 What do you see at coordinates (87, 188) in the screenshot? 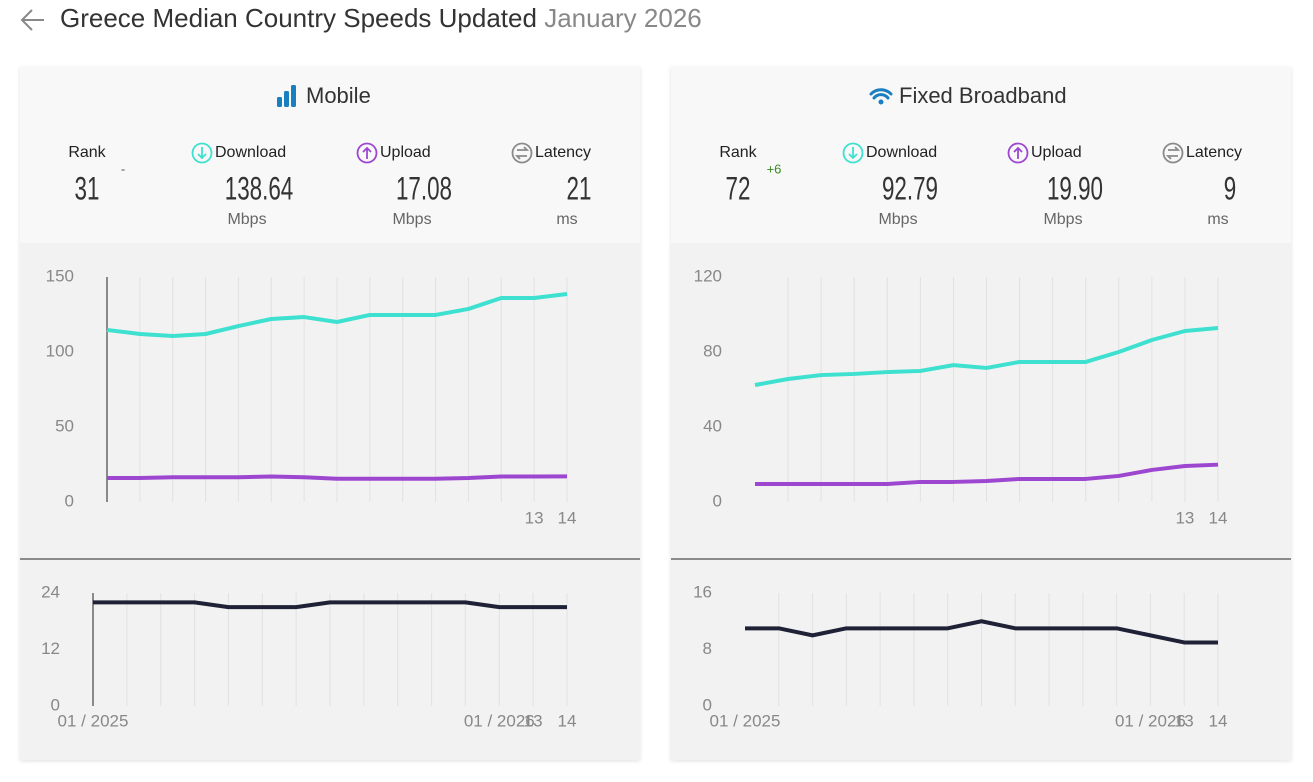
I see `stat-value: 31` at bounding box center [87, 188].